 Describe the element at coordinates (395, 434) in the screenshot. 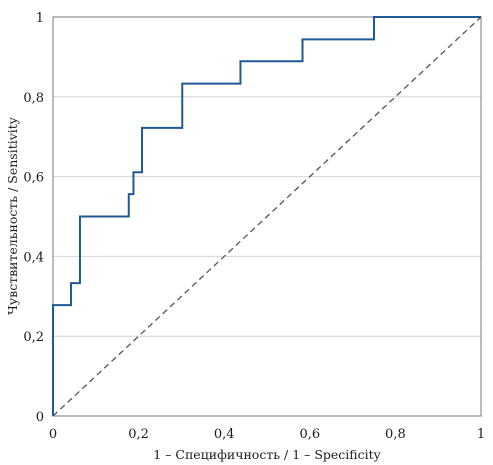

I see `x-tick-label-4: 0,8` at that location.